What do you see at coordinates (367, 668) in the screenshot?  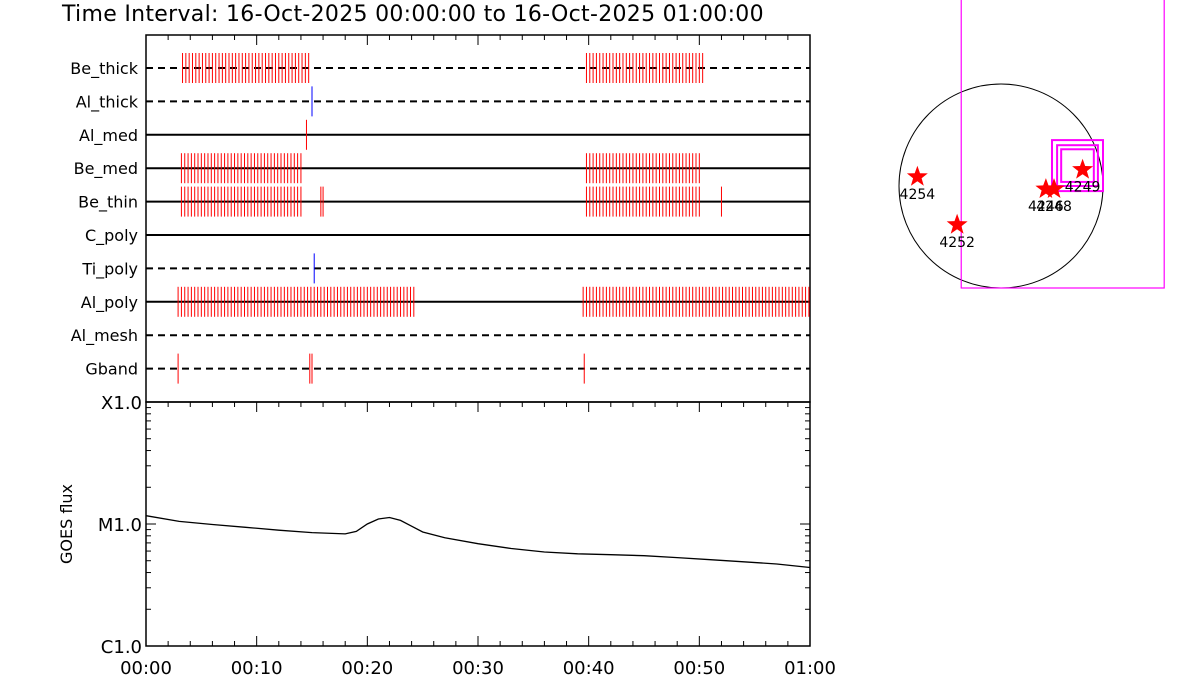 I see `goes-x-tick-label: 00:20` at bounding box center [367, 668].